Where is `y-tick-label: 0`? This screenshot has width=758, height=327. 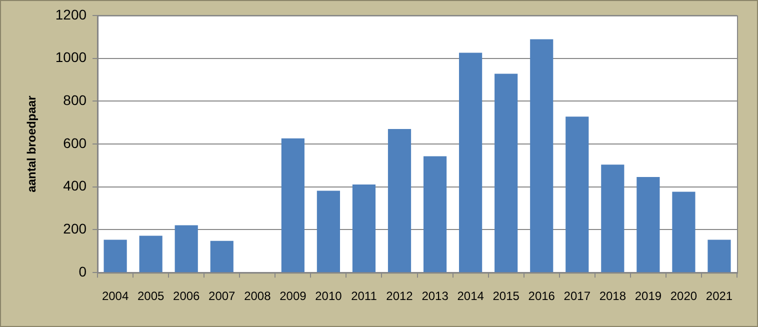
y-tick-label: 0 is located at coordinates (82, 271).